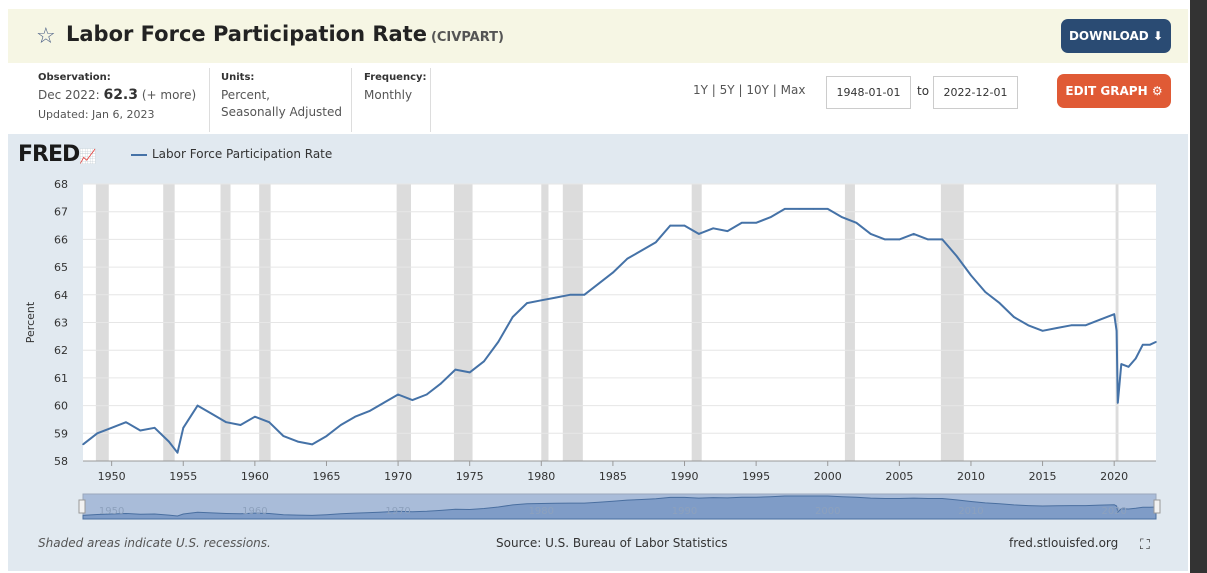  I want to click on favorite-star-icon: ☆, so click(46, 36).